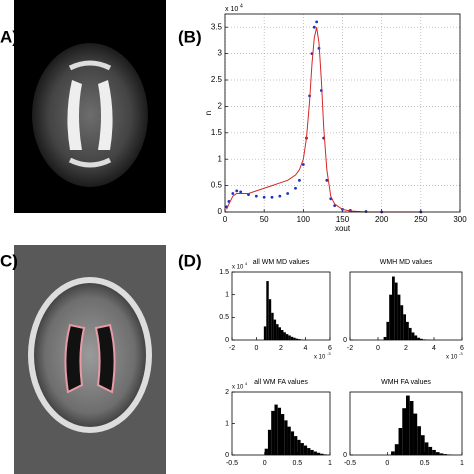 The height and width of the screenshot is (474, 474). I want to click on x-tick-label: 150, so click(343, 219).